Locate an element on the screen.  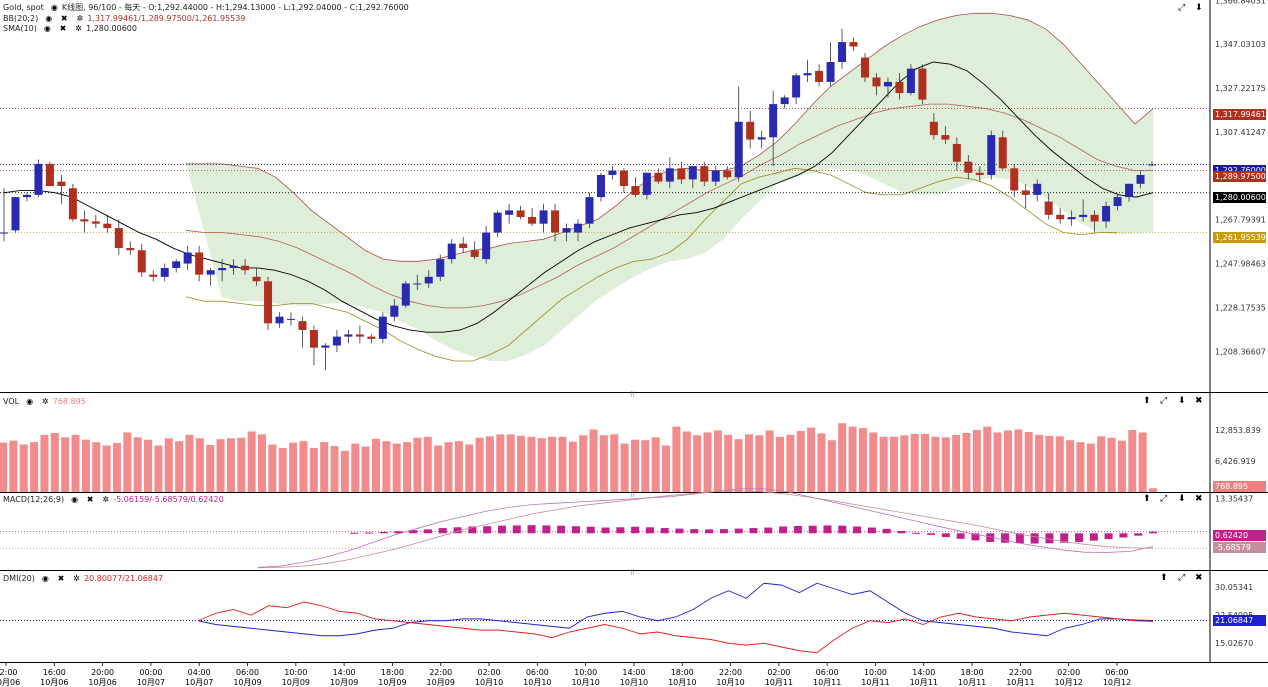
price-axis-label: 1,327.22175 is located at coordinates (1240, 88).